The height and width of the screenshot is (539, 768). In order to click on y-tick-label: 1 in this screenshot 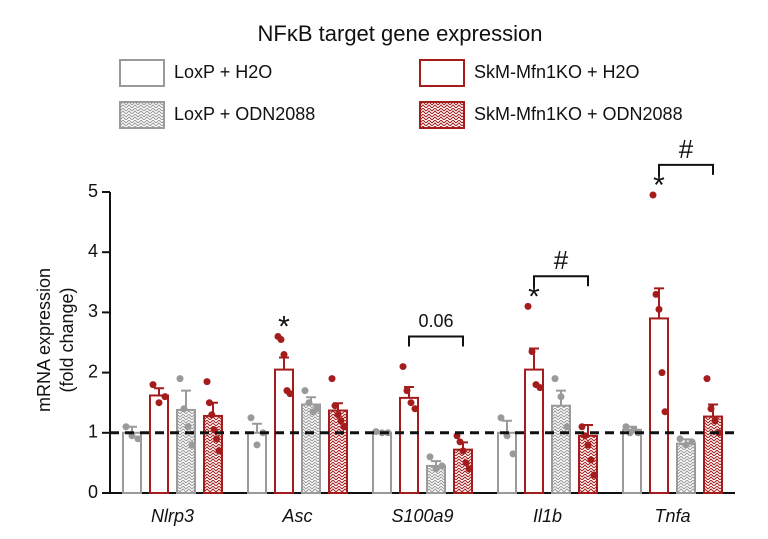, I will do `click(93, 432)`.